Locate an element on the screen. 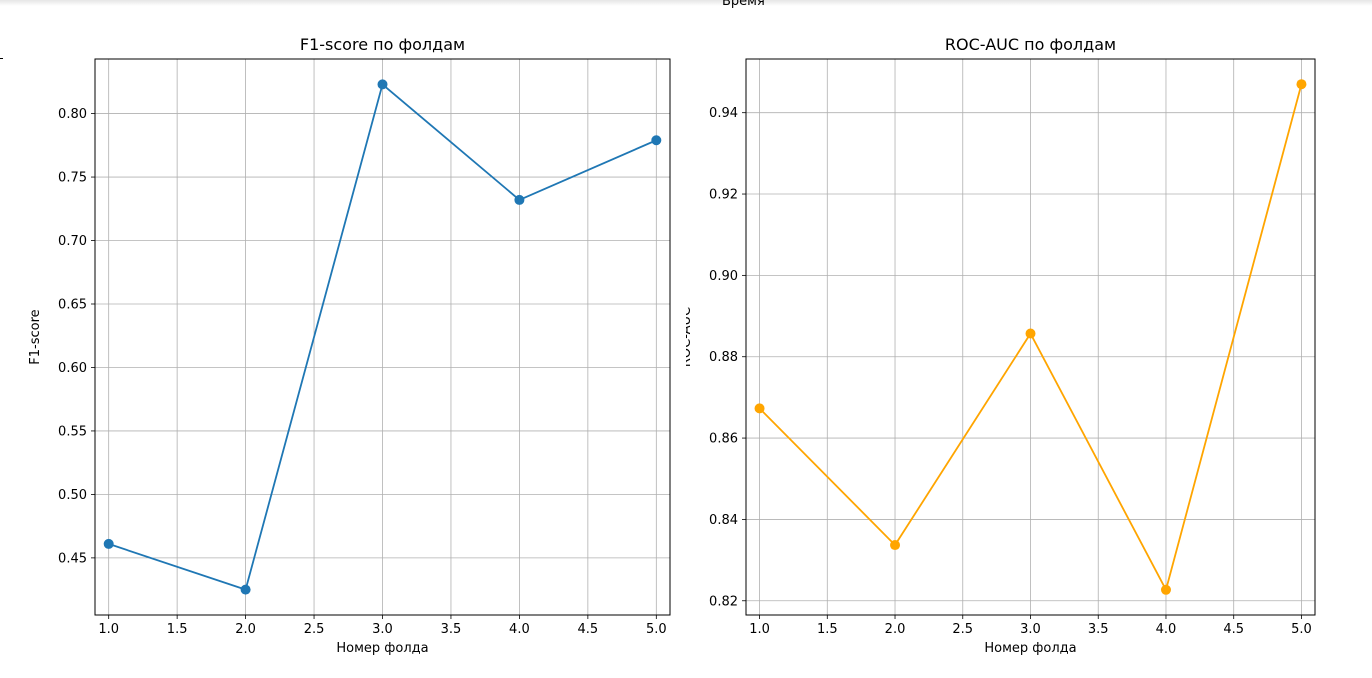  f1-chart-ytick-label-7: 0.80 is located at coordinates (72, 114).